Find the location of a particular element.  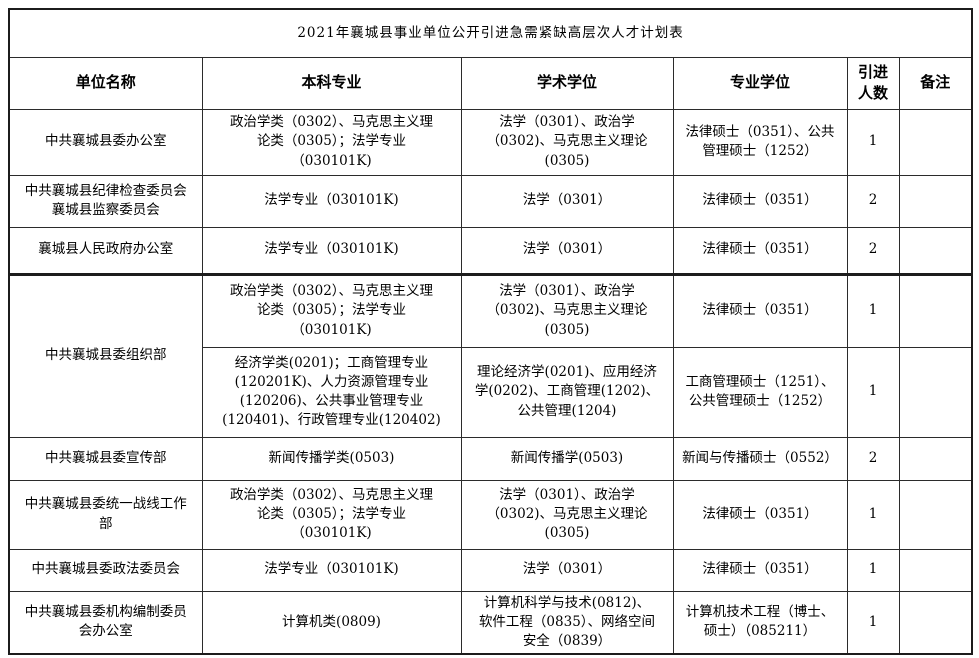

page-title: 2021年襄城县事业单位公开引进急需紧缺高层次人才计划表 is located at coordinates (490, 33).